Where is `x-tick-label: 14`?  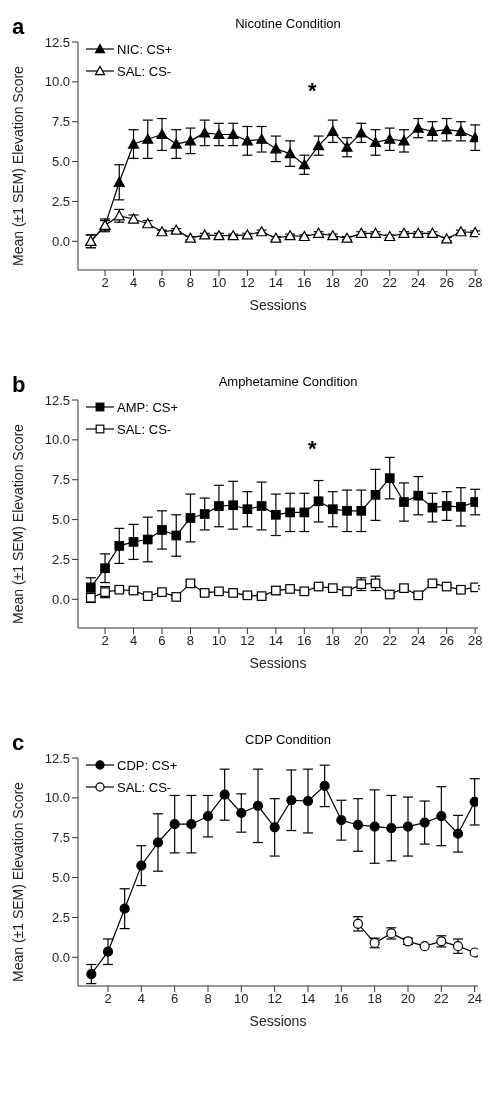 x-tick-label: 14 is located at coordinates (308, 999).